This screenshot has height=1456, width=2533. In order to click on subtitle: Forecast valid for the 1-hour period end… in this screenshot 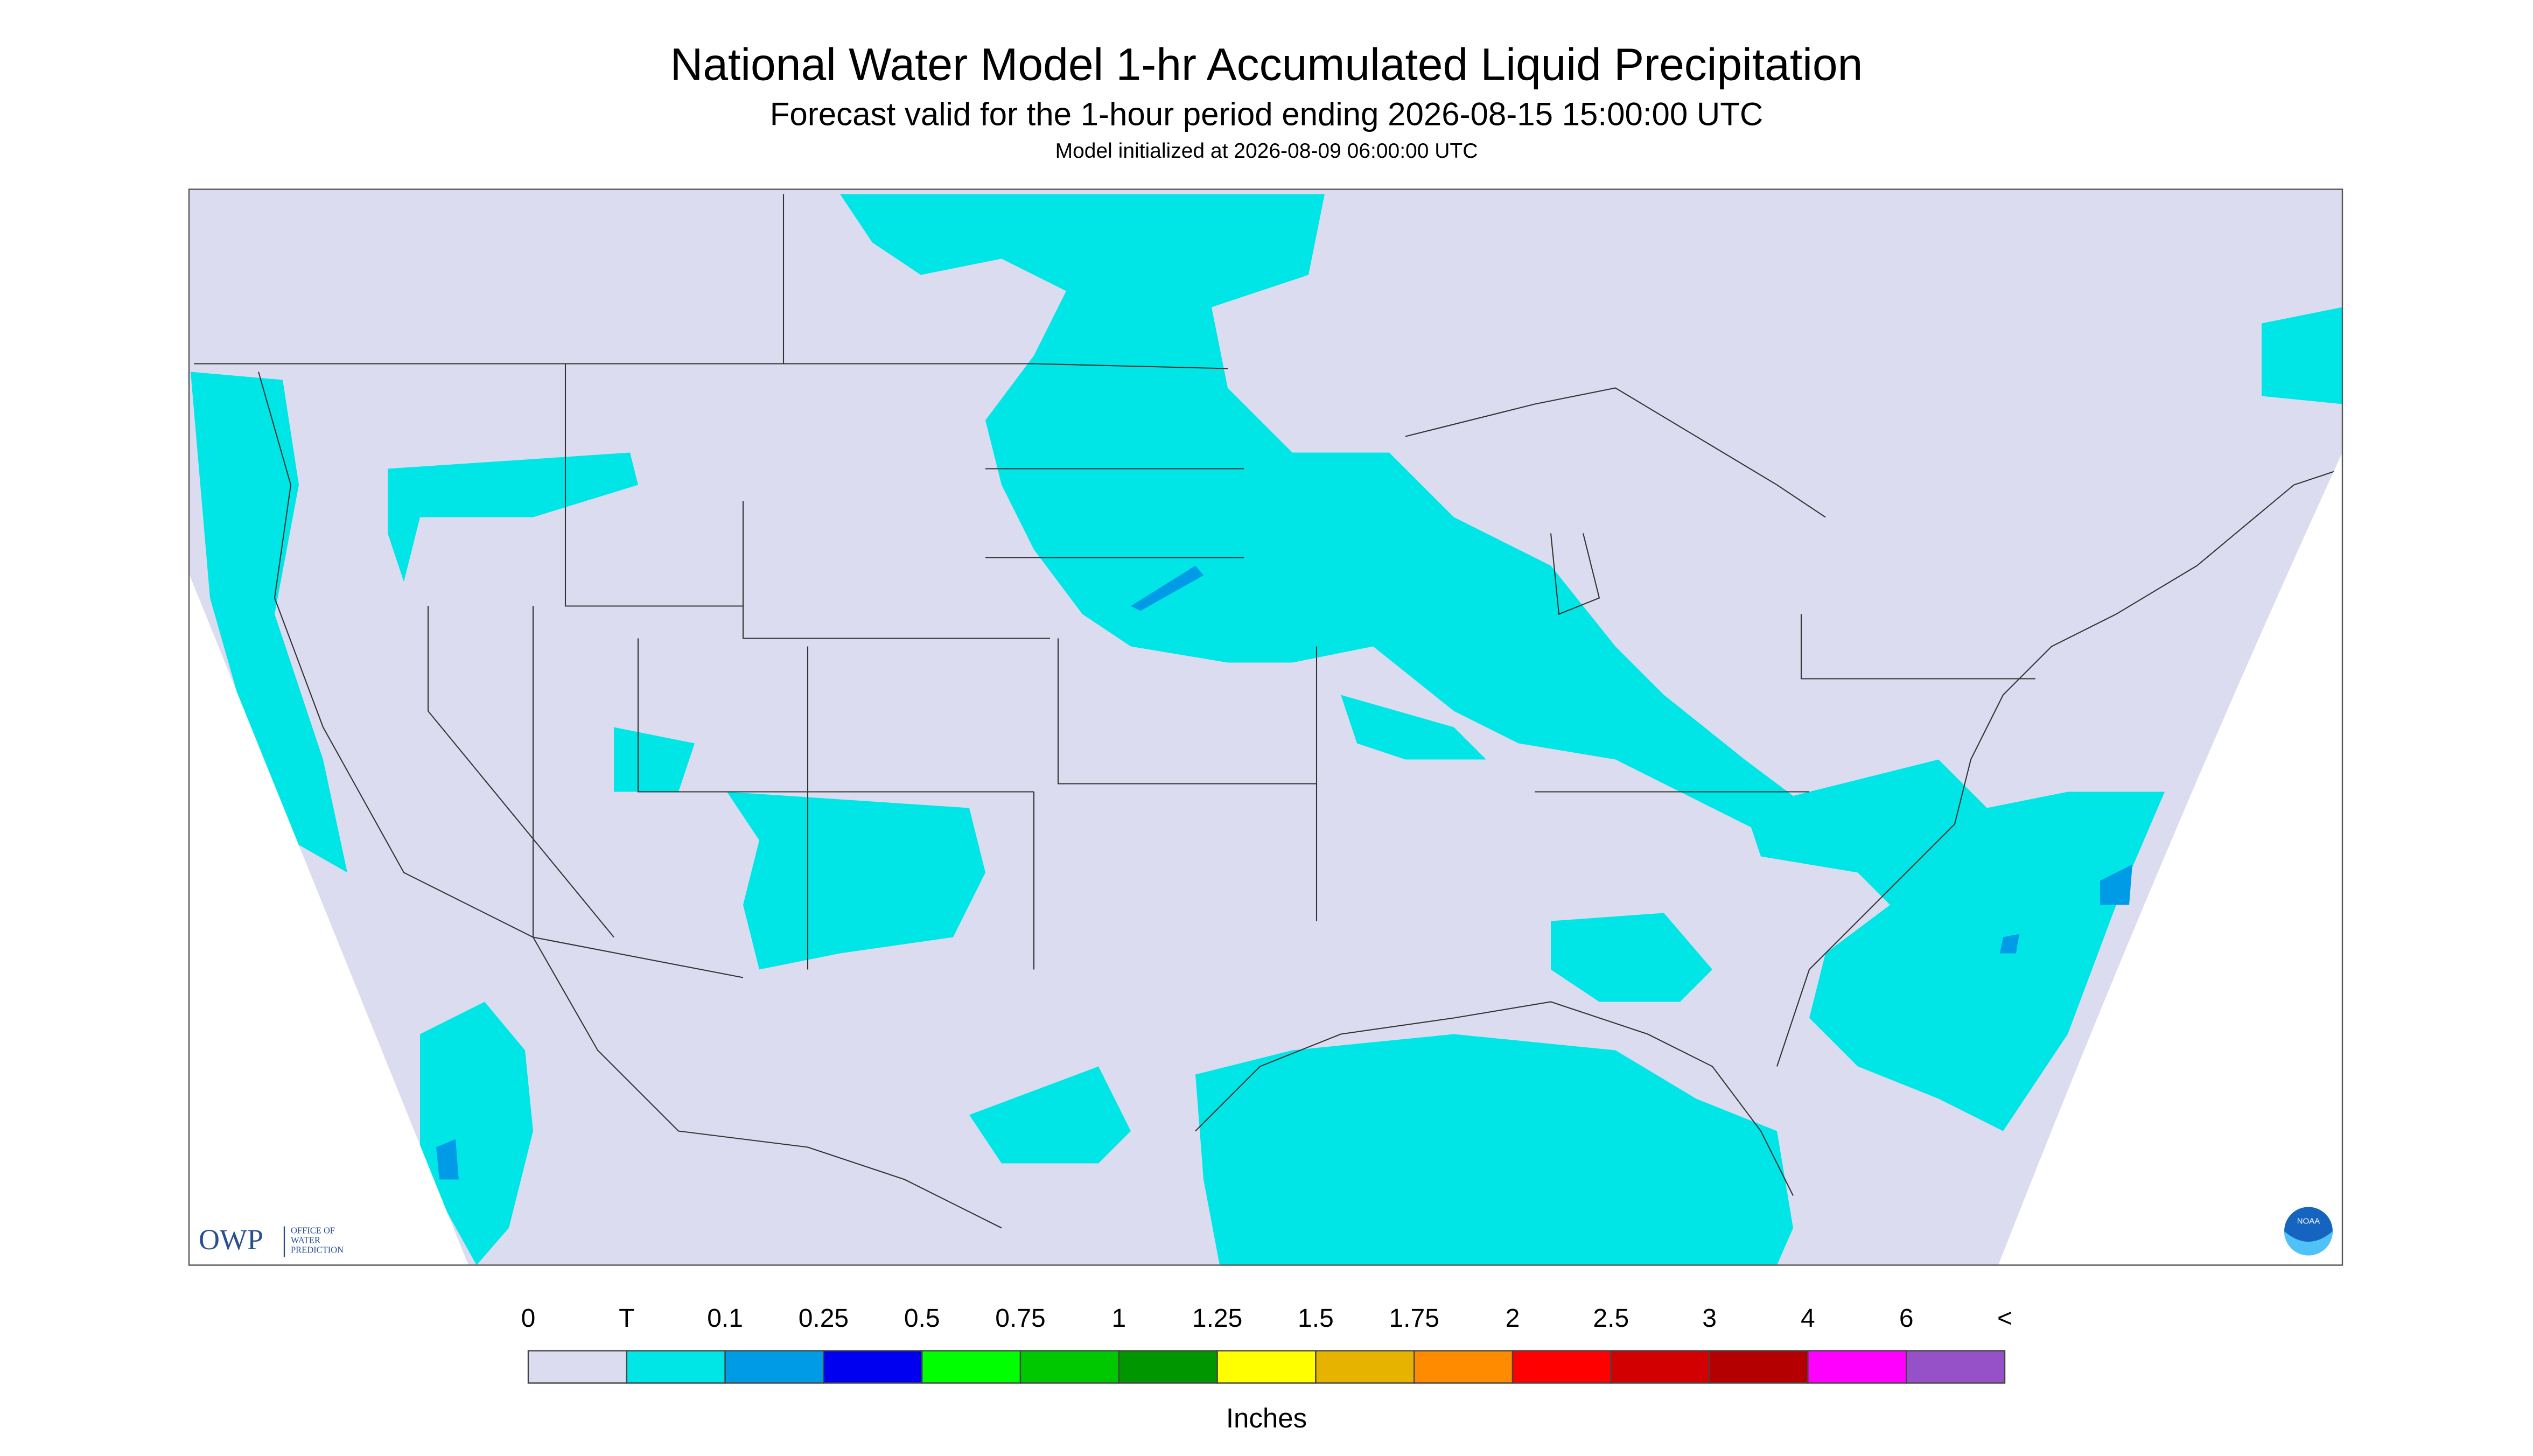, I will do `click(1266, 114)`.